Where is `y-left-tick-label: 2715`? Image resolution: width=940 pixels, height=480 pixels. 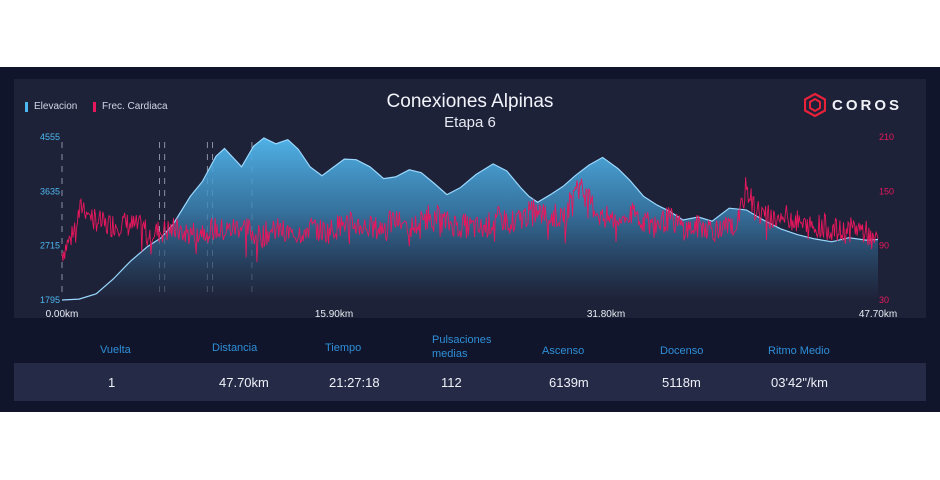
y-left-tick-label: 2715 is located at coordinates (50, 246).